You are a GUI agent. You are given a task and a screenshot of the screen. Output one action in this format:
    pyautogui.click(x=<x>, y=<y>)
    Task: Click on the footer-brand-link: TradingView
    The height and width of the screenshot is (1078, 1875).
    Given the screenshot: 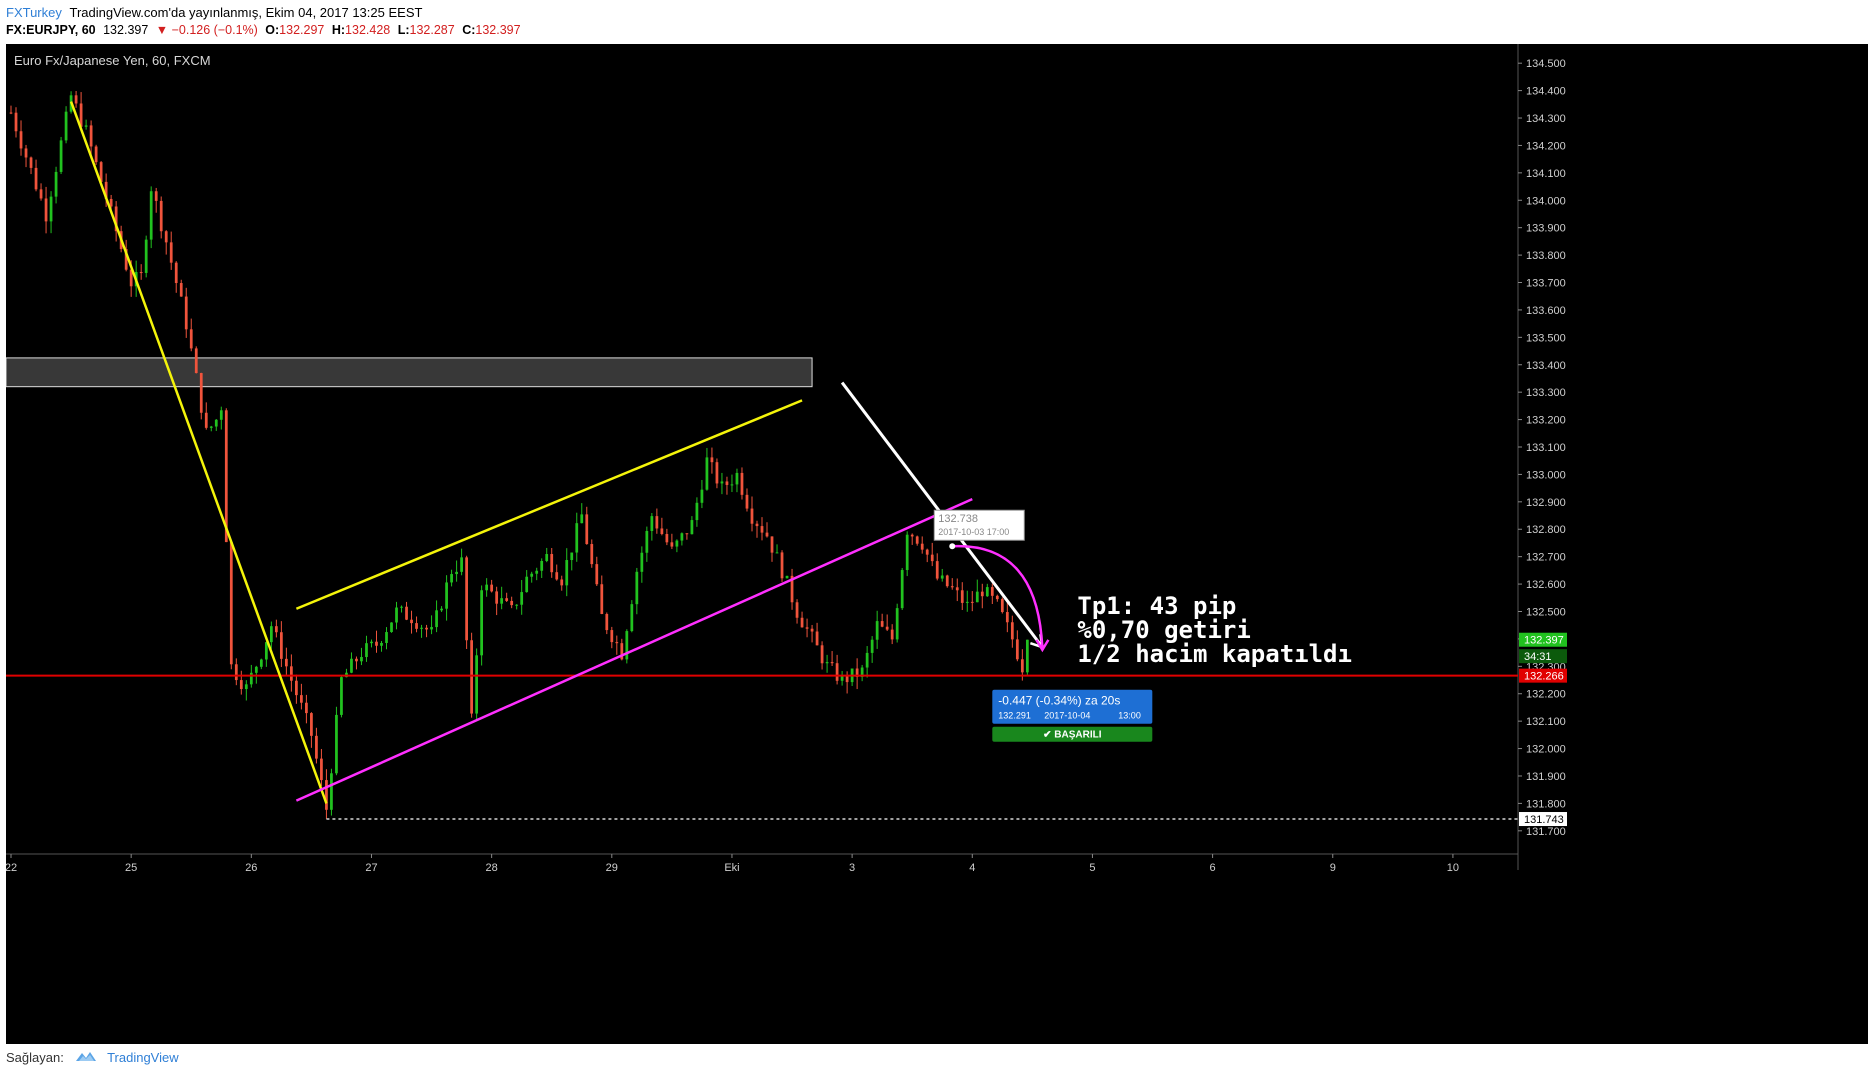 What is the action you would take?
    pyautogui.click(x=143, y=1057)
    